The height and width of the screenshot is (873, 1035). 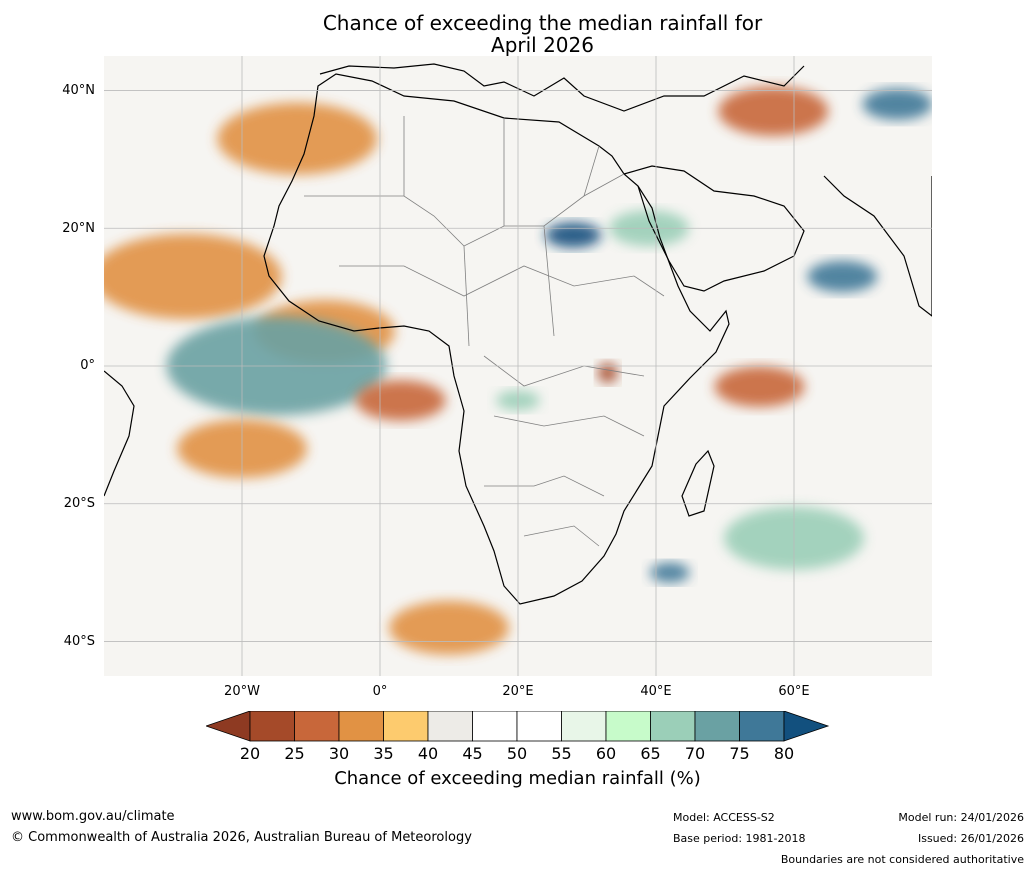 I want to click on footer-issued: Issued: 26/01/2026, so click(x=970, y=838).